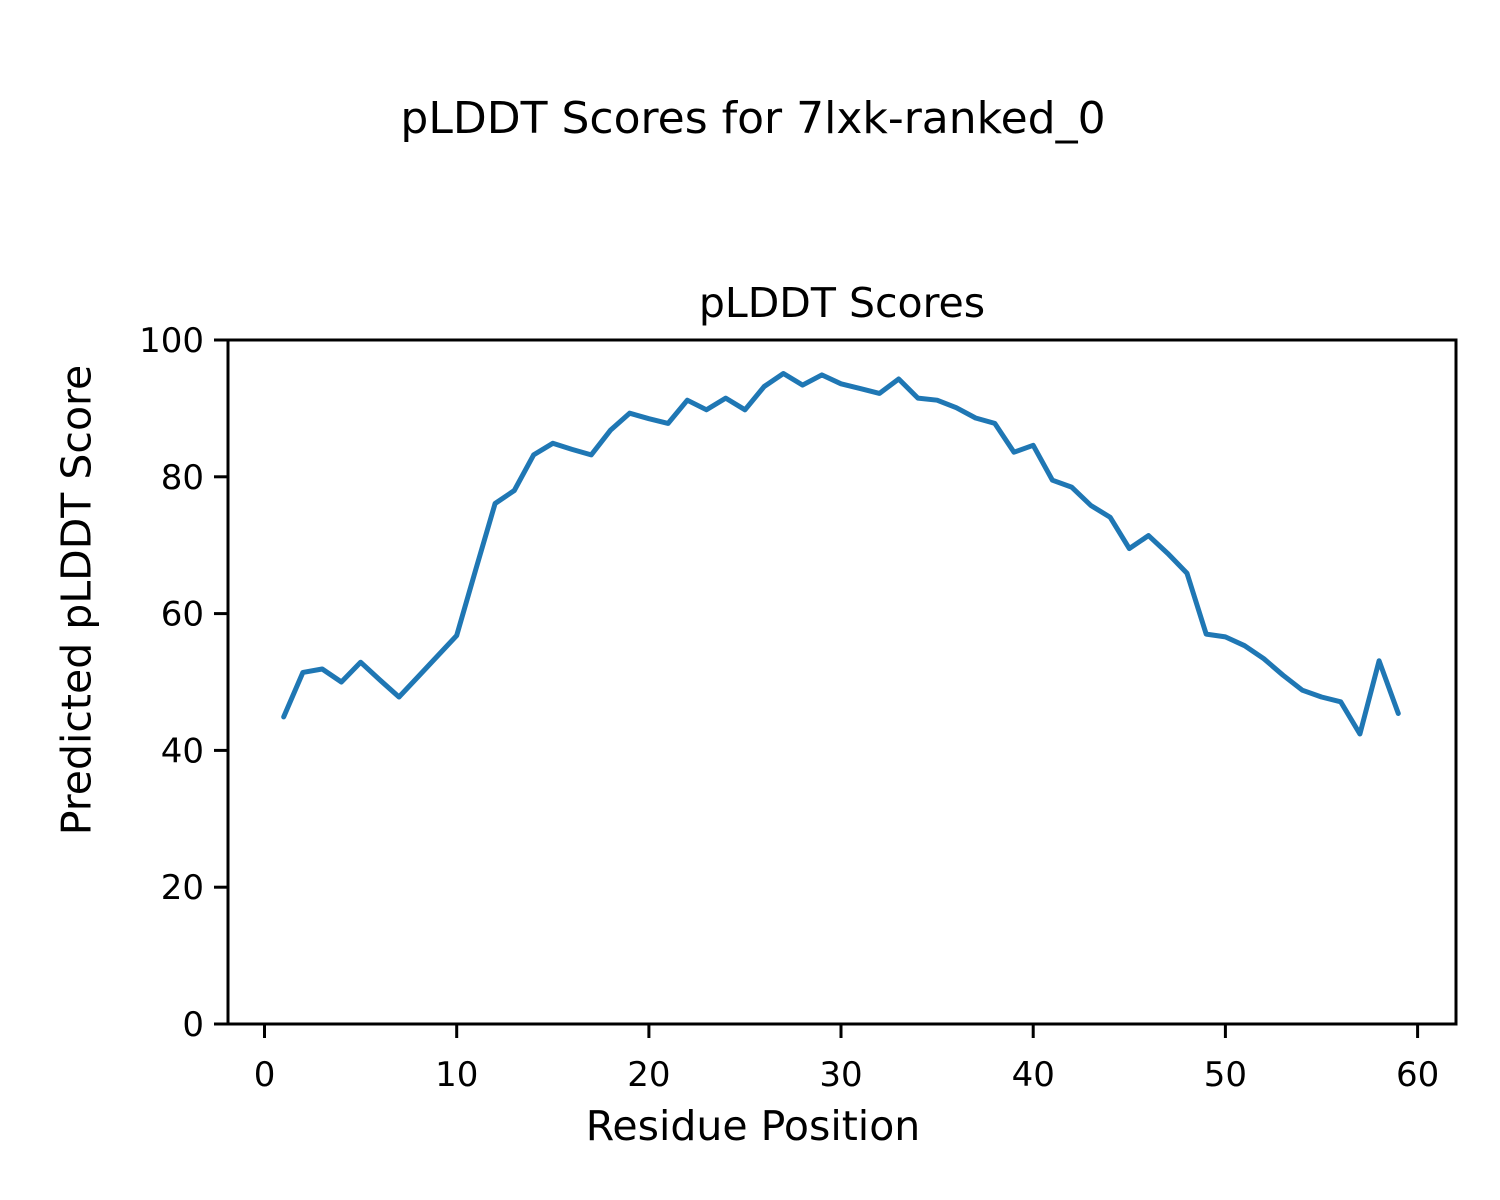  I want to click on x-tick-label: 0, so click(265, 1075).